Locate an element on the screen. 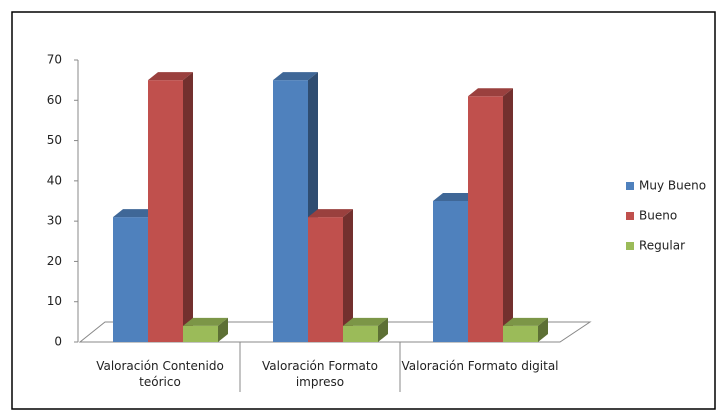 This screenshot has width=728, height=418. y-tick-label: 60 is located at coordinates (54, 100).